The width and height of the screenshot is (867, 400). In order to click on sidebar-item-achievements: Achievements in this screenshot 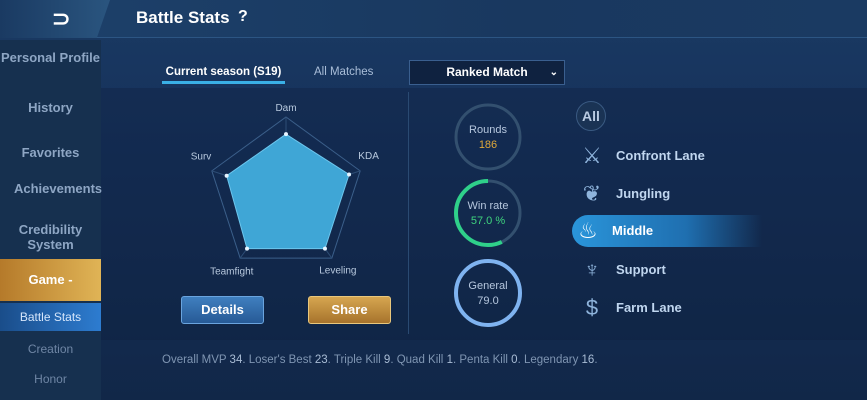, I will do `click(58, 188)`.